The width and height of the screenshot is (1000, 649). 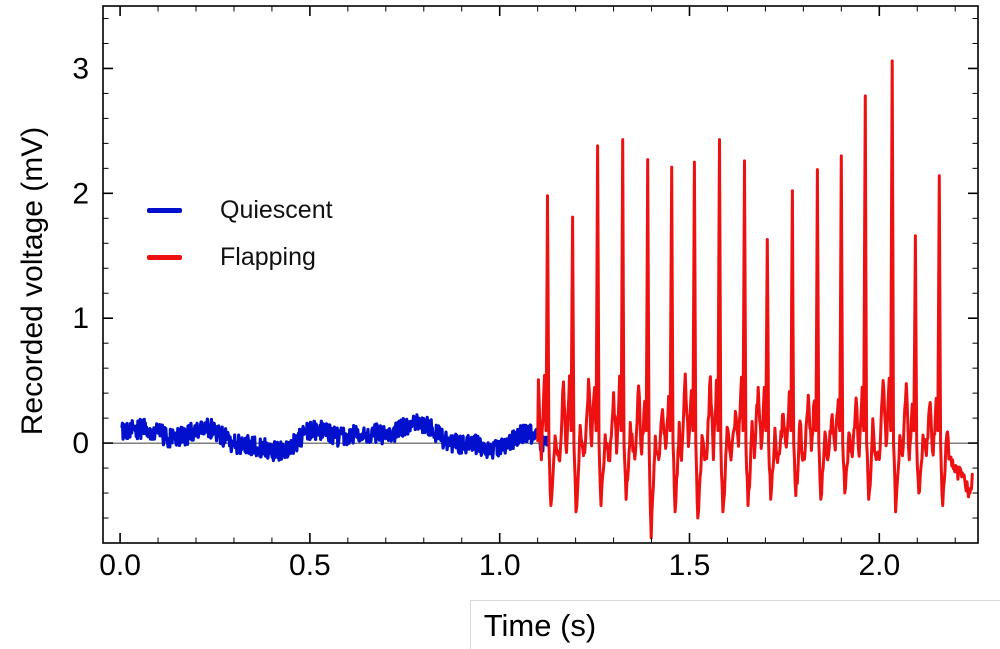 What do you see at coordinates (735, 624) in the screenshot?
I see `window-edge-artifact` at bounding box center [735, 624].